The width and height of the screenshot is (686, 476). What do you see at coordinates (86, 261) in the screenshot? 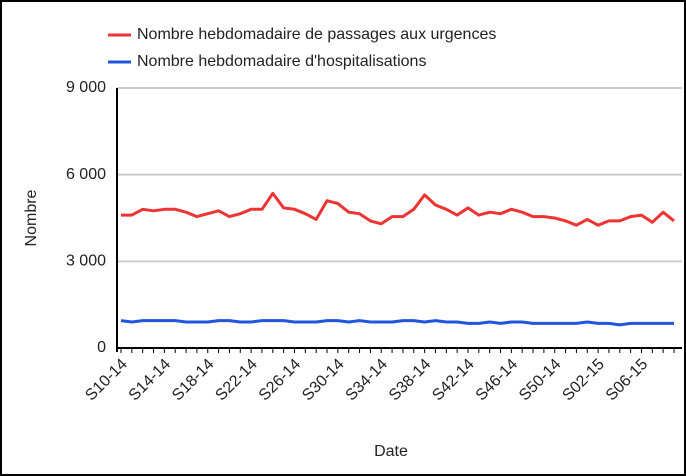
I see `y-tick-label: 3 000` at bounding box center [86, 261].